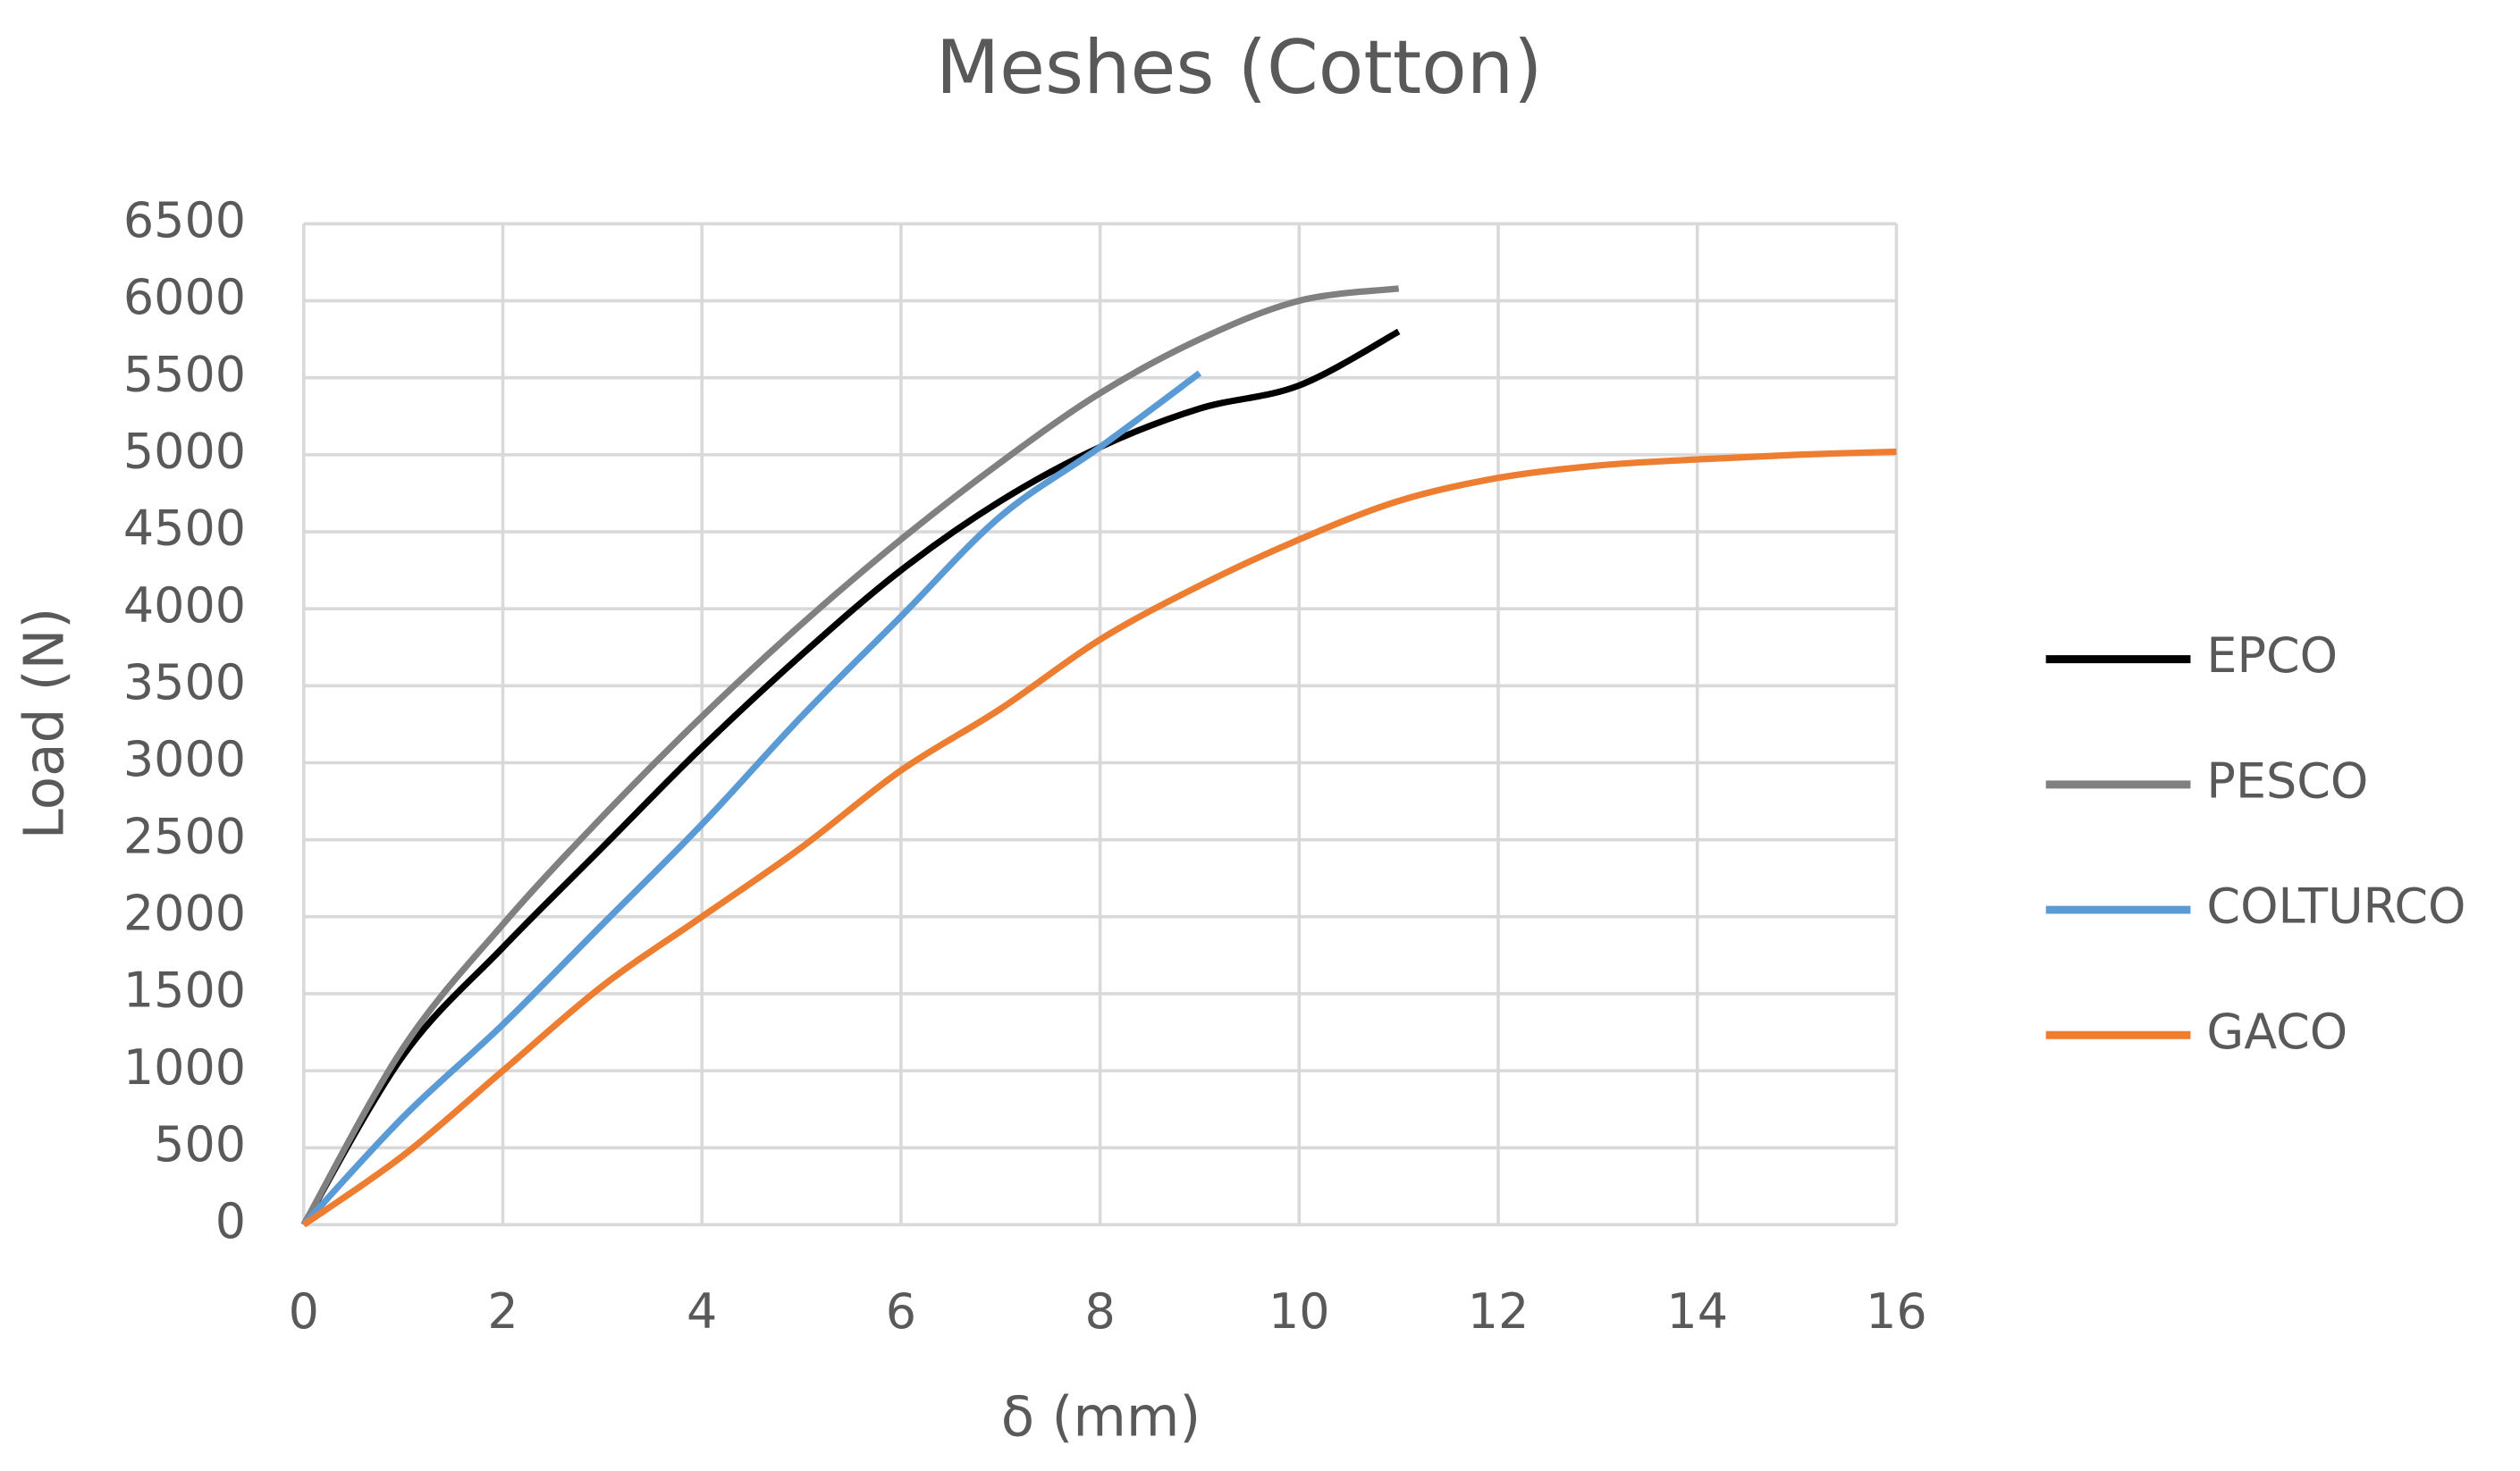  I want to click on y-tick-label: 500, so click(200, 1145).